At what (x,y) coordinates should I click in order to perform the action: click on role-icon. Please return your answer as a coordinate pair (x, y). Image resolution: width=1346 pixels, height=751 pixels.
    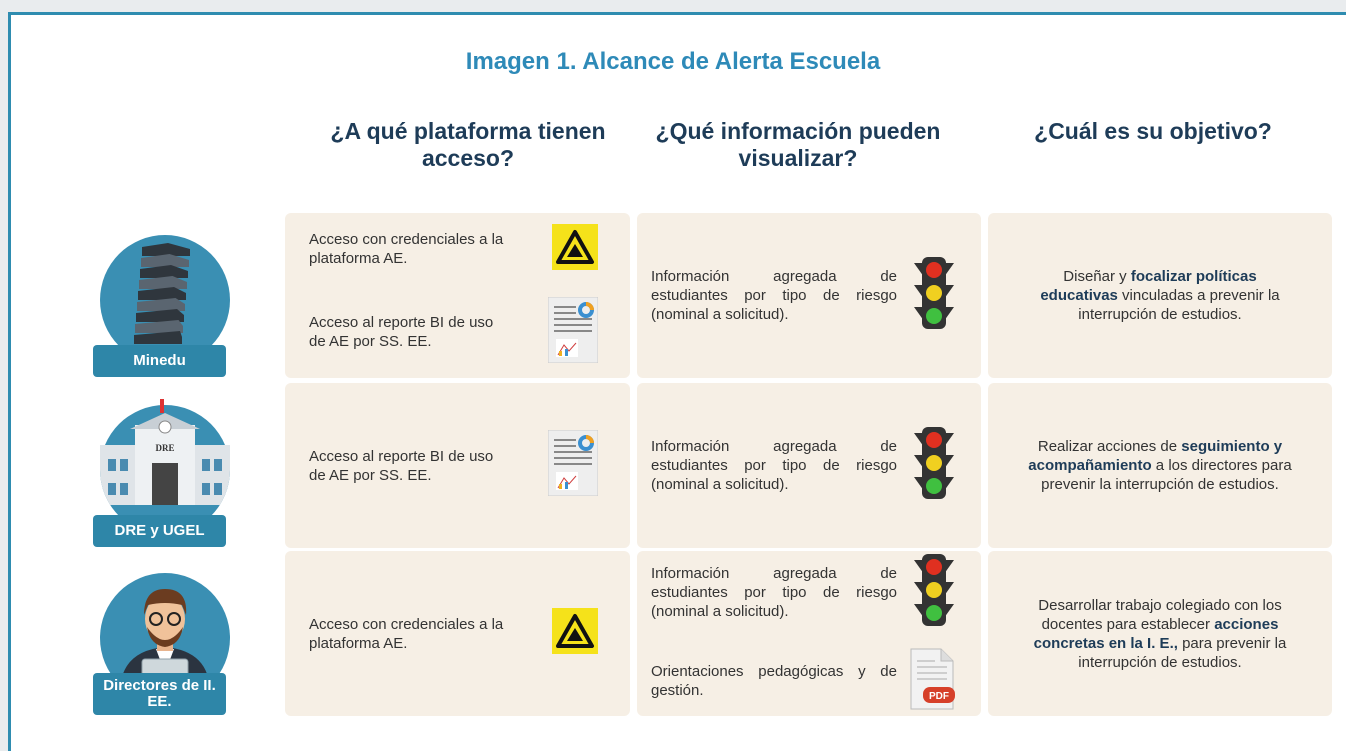
    Looking at the image, I should click on (165, 300).